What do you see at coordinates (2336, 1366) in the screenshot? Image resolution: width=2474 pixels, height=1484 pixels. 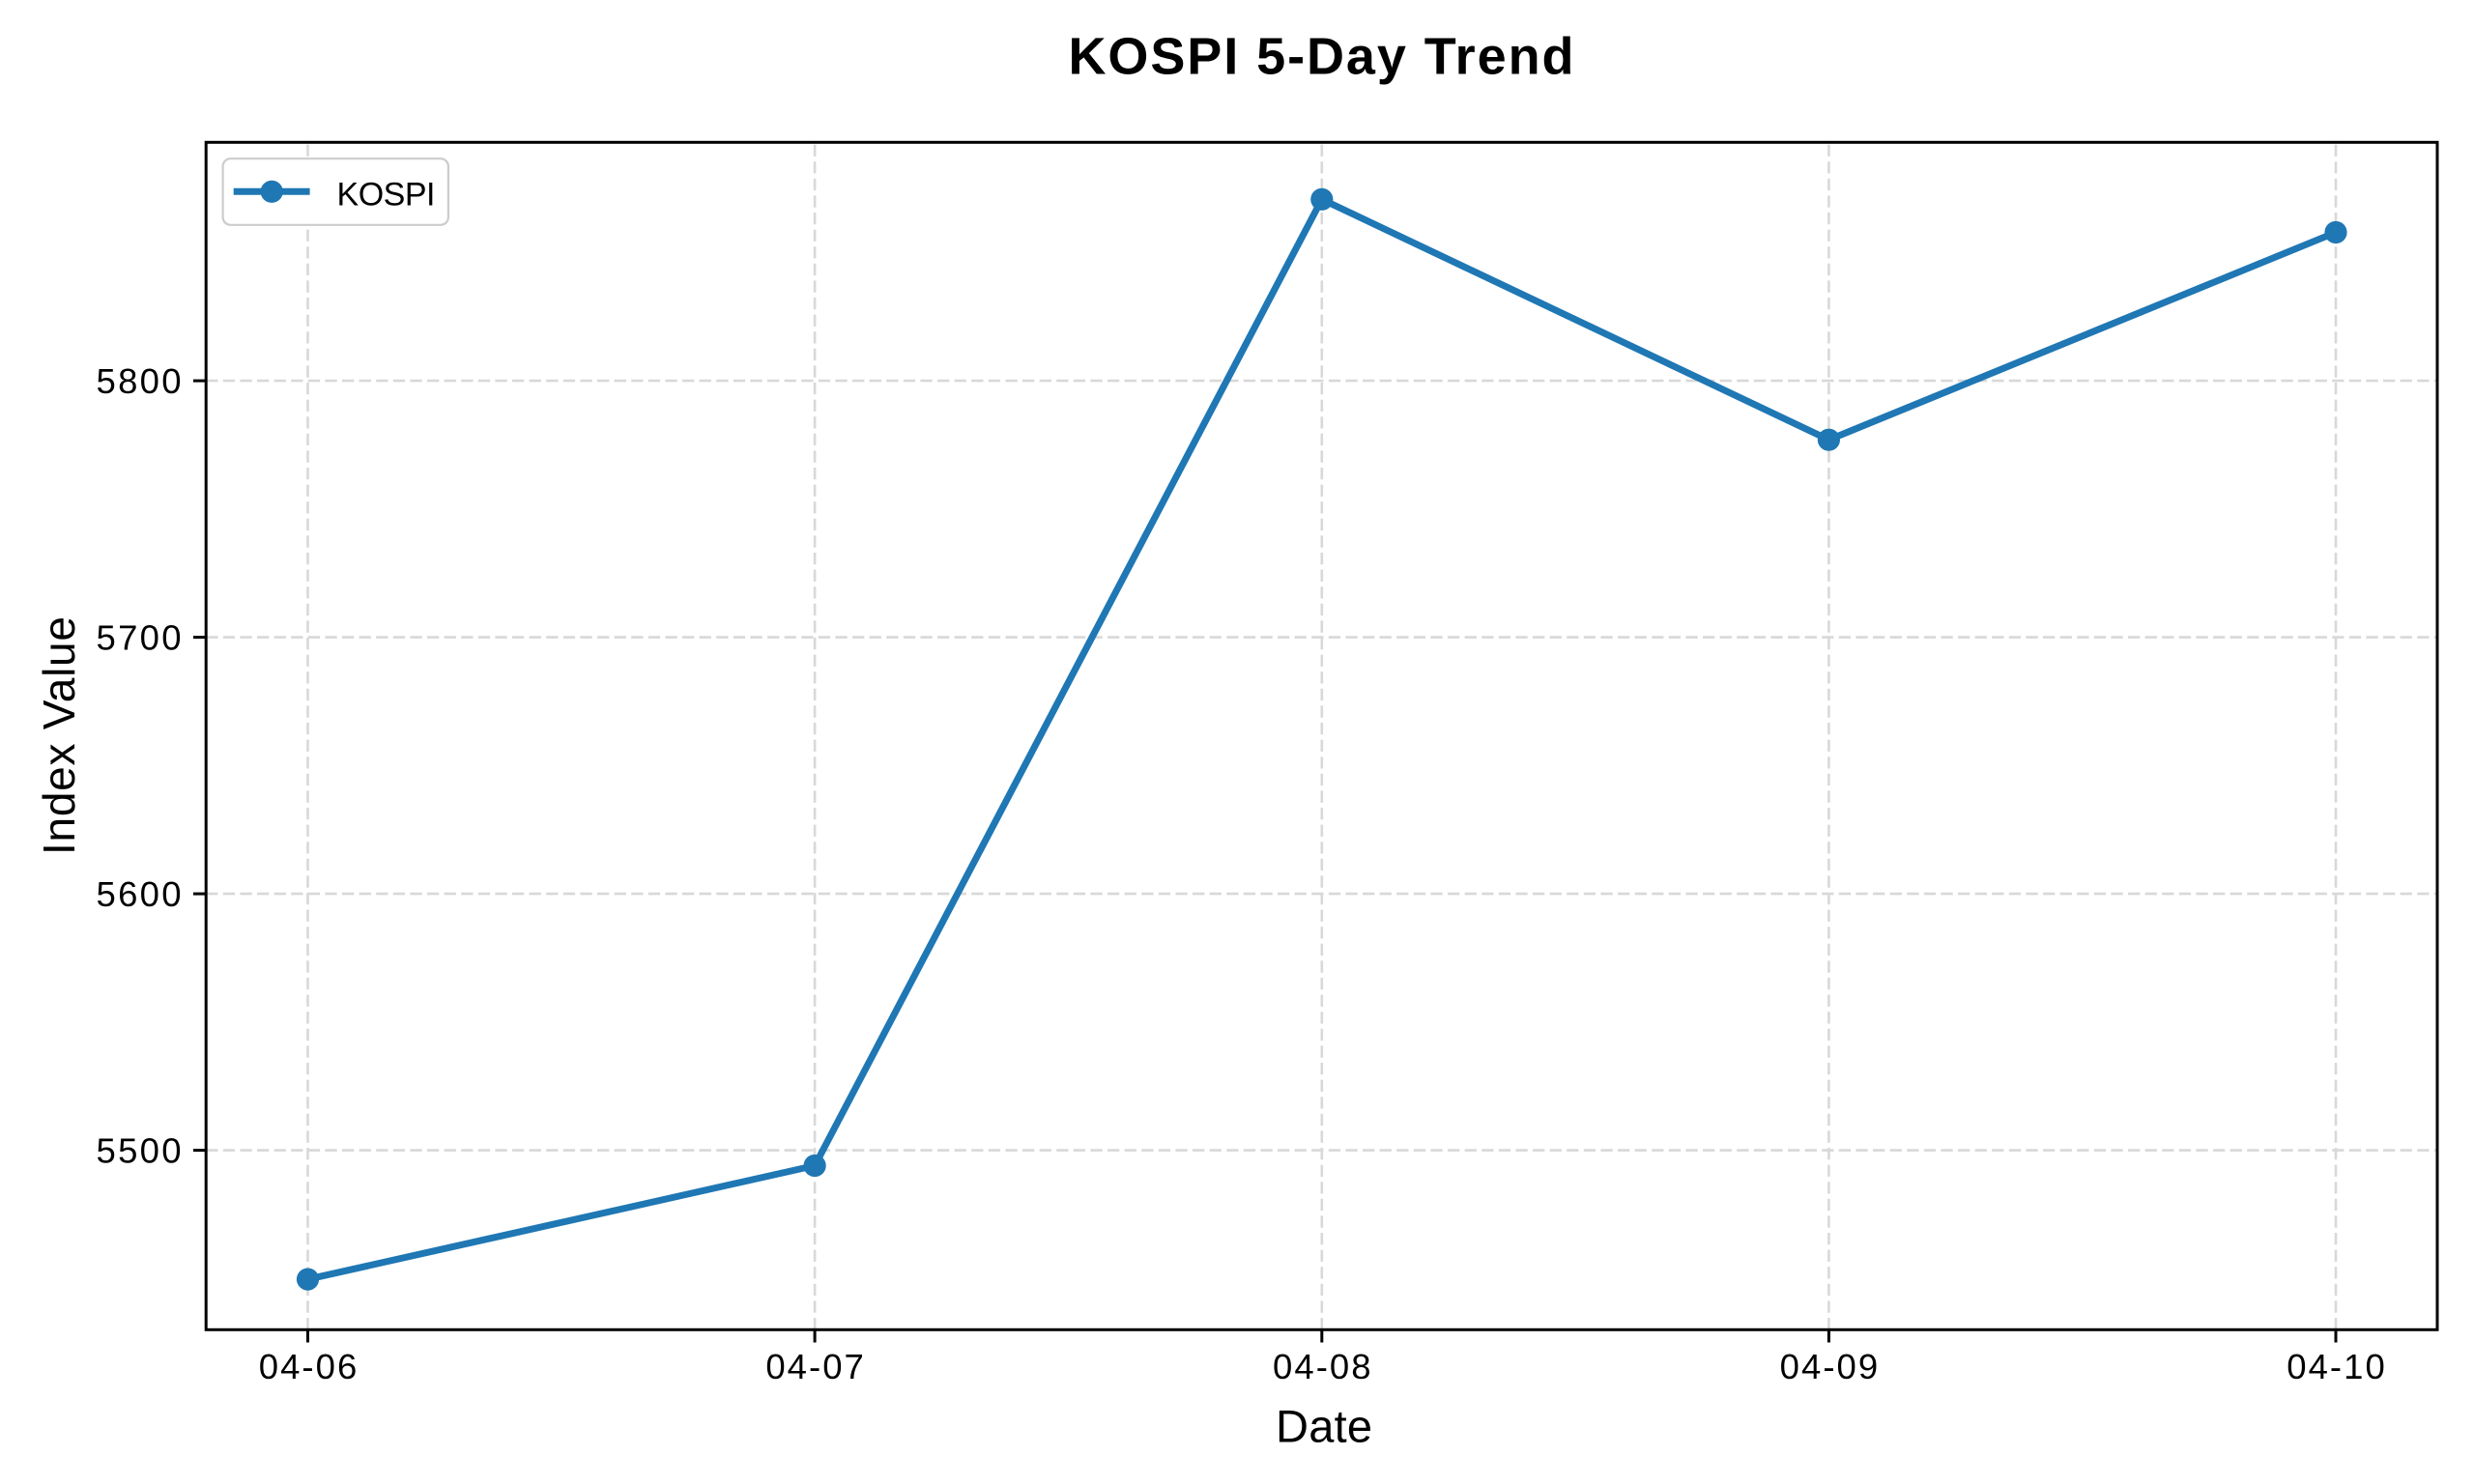 I see `svg-text: 04-10` at bounding box center [2336, 1366].